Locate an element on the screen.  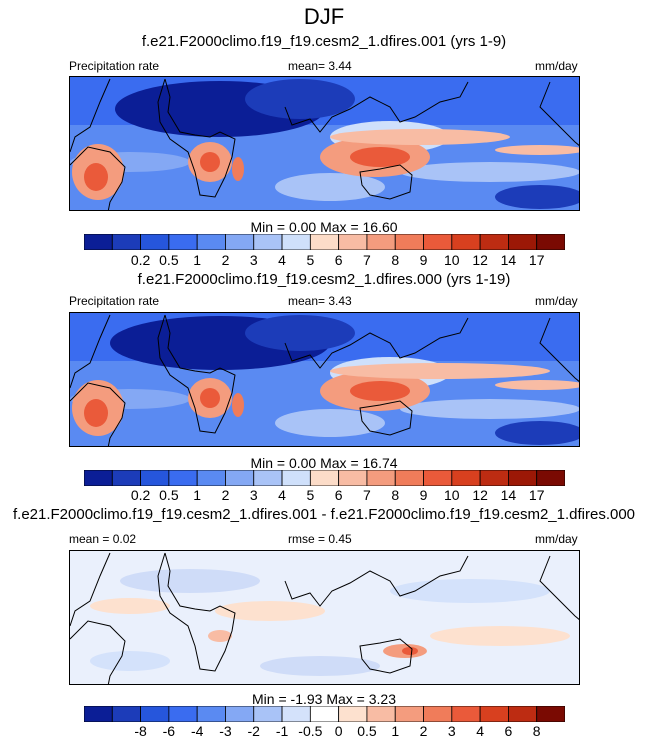
panel1-units-label: mm/day is located at coordinates (556, 66).